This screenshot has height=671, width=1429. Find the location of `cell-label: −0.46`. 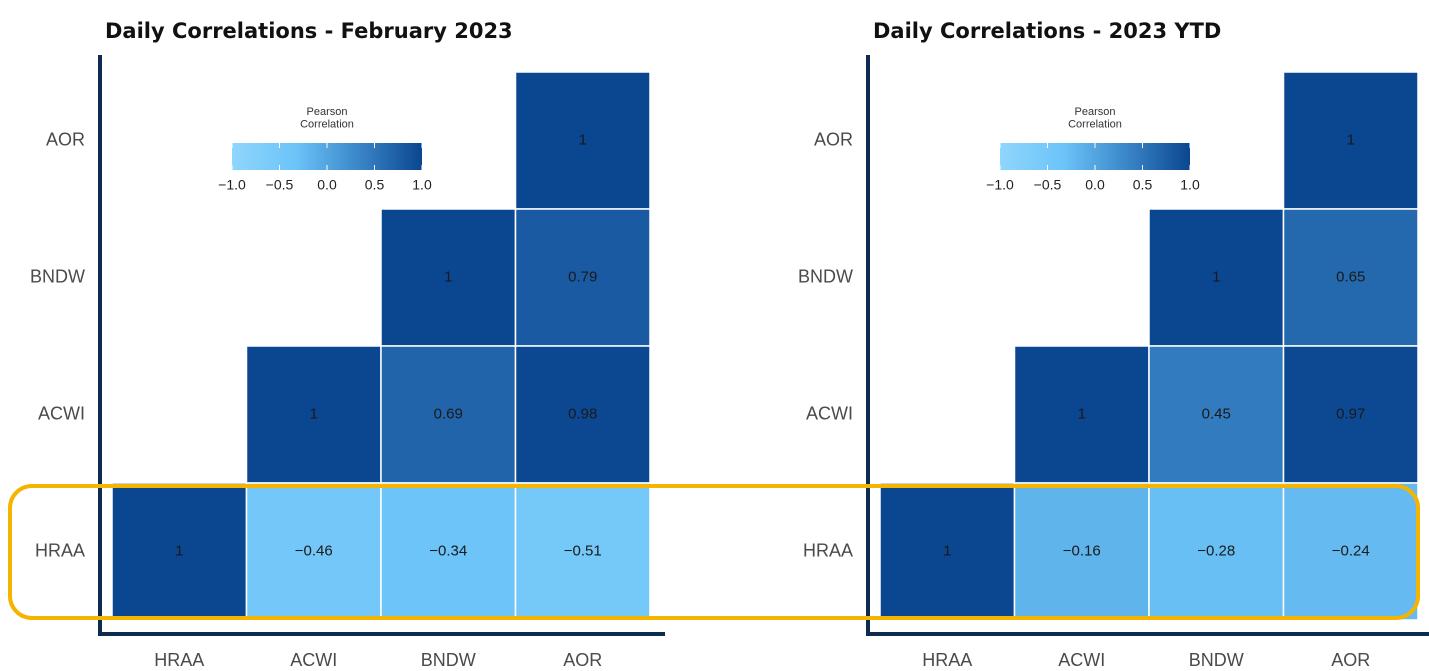

cell-label: −0.46 is located at coordinates (314, 550).